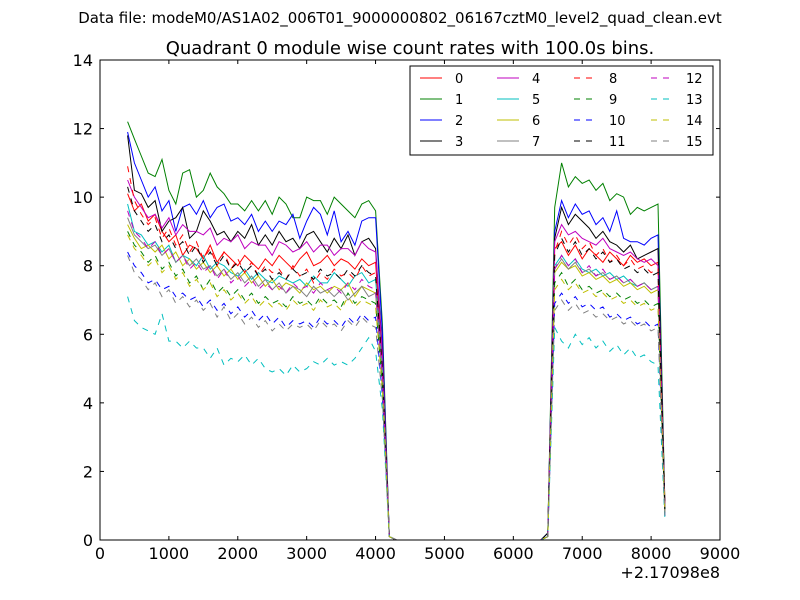  I want to click on legend-label-9: 9, so click(613, 100).